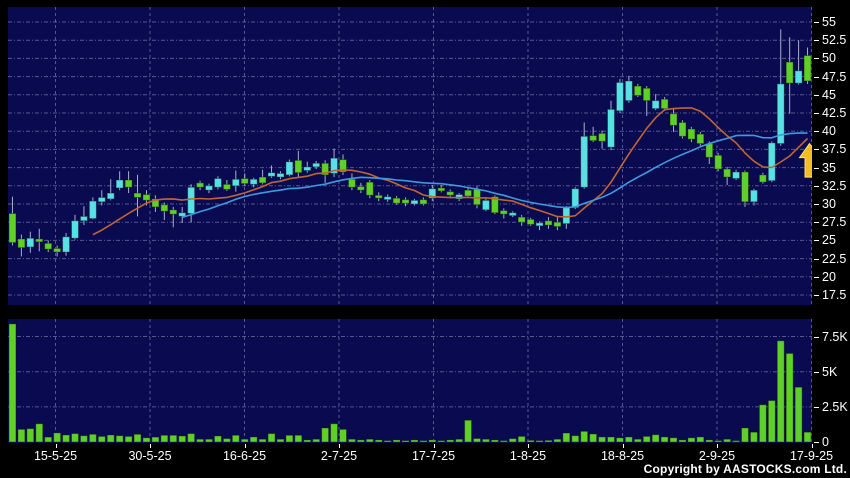  Describe the element at coordinates (829, 276) in the screenshot. I see `price-axis-label: 20` at that location.